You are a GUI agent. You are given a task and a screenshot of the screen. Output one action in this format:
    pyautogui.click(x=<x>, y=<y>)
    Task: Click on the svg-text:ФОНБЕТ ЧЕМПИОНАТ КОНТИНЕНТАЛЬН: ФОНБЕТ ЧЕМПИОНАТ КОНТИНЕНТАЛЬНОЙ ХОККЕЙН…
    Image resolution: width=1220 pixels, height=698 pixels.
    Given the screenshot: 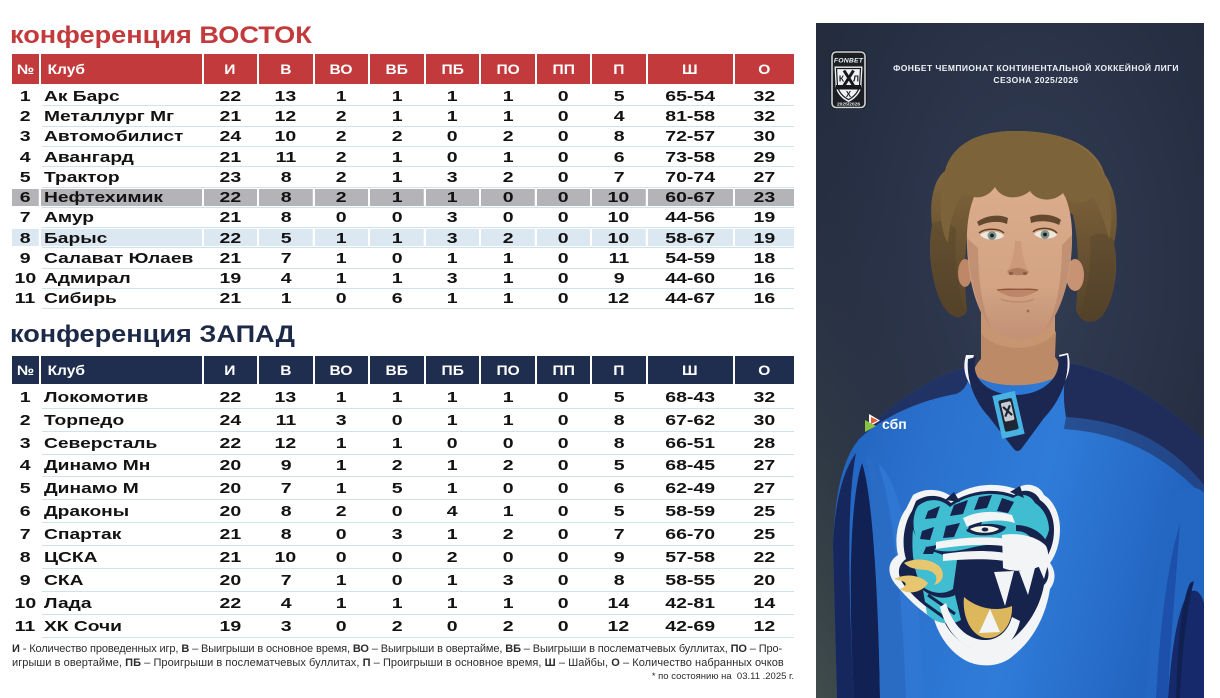 What is the action you would take?
    pyautogui.click(x=1036, y=67)
    